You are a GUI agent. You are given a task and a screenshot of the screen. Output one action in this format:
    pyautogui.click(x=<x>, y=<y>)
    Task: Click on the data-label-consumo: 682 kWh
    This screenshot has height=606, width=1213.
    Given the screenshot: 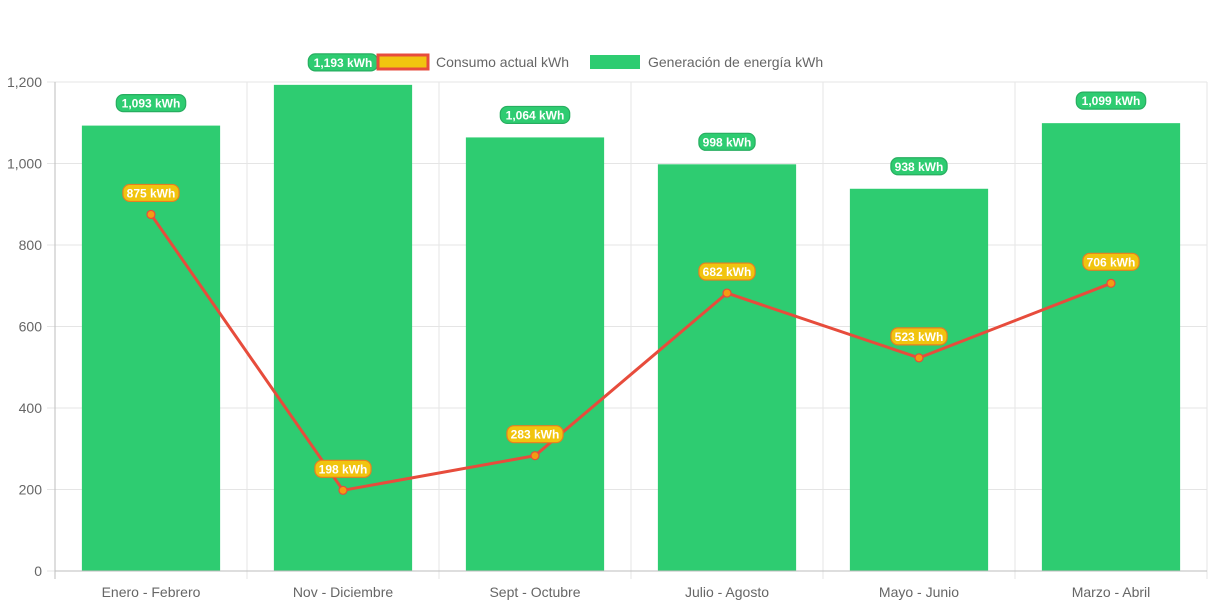 What is the action you would take?
    pyautogui.click(x=727, y=271)
    